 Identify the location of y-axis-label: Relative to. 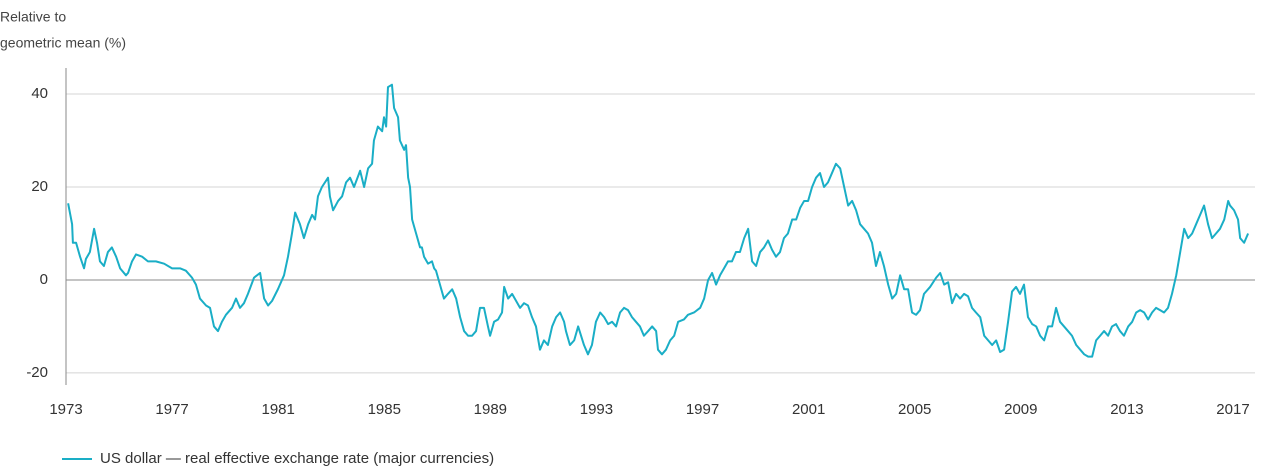
(33, 17).